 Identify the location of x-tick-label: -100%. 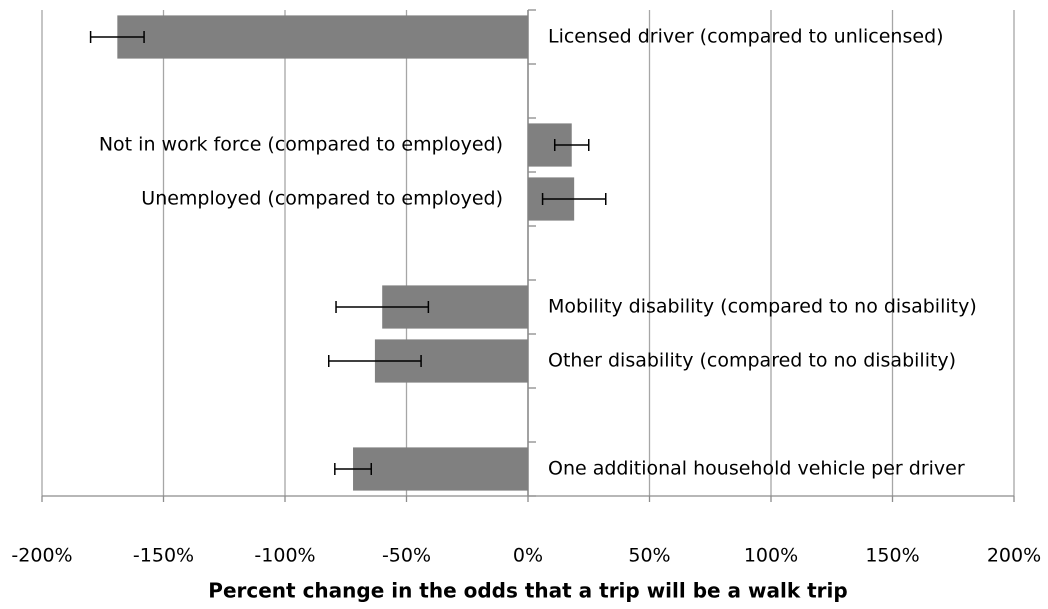
(284, 556).